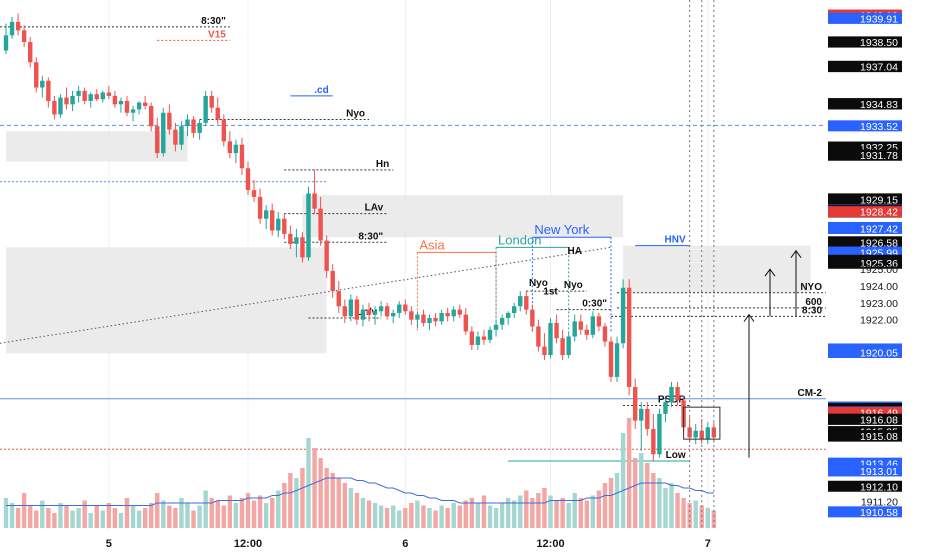 The height and width of the screenshot is (555, 932). I want to click on trendline, so click(306, 295).